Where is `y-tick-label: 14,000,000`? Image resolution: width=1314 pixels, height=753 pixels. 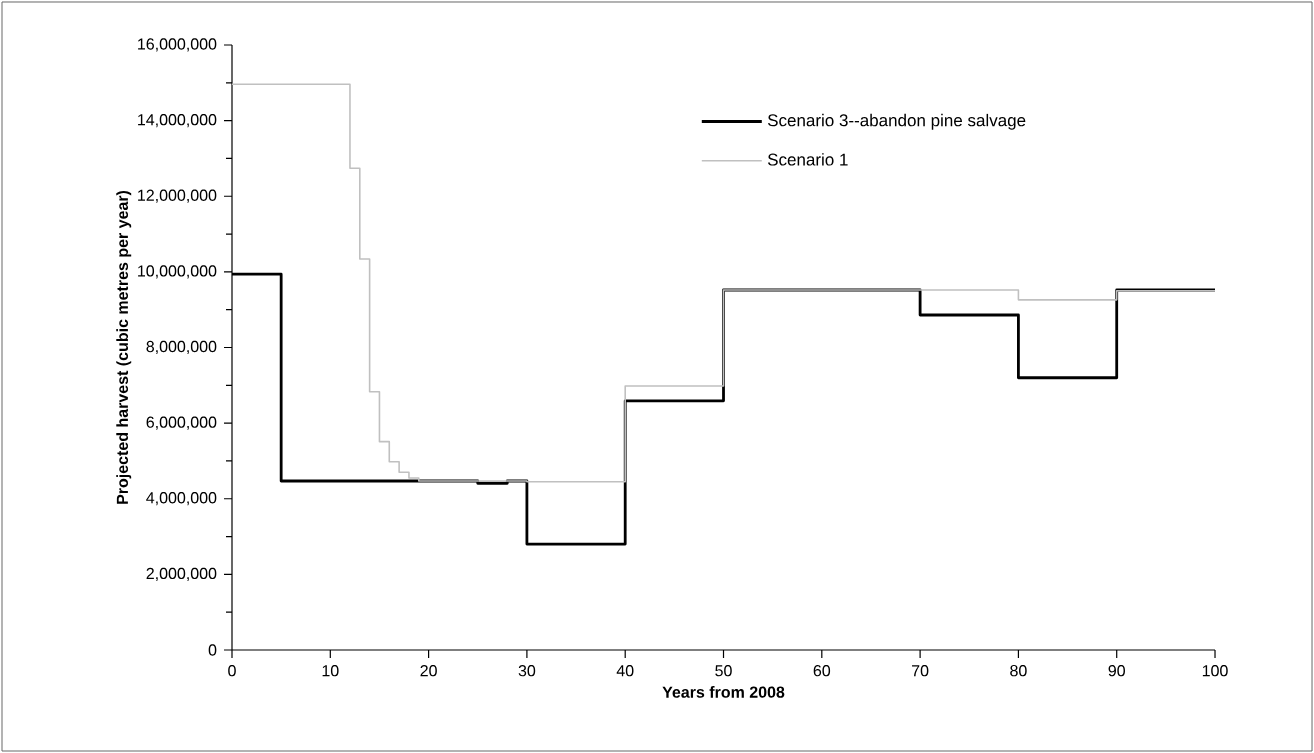 y-tick-label: 14,000,000 is located at coordinates (177, 120).